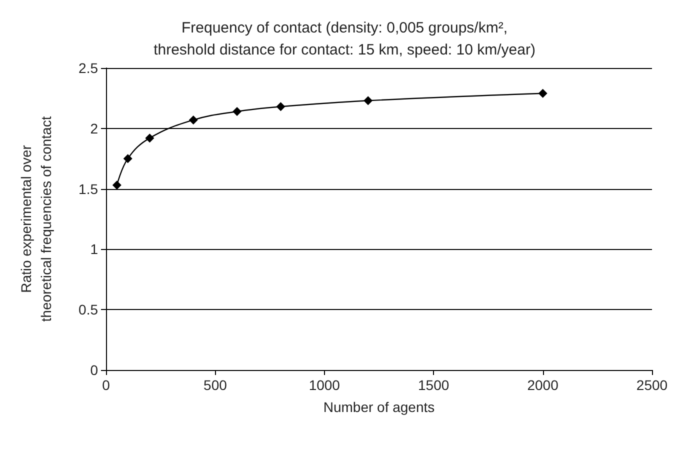  Describe the element at coordinates (36, 219) in the screenshot. I see `y-axis-title: Ratio experimental over theoretical frequencies of contact` at that location.